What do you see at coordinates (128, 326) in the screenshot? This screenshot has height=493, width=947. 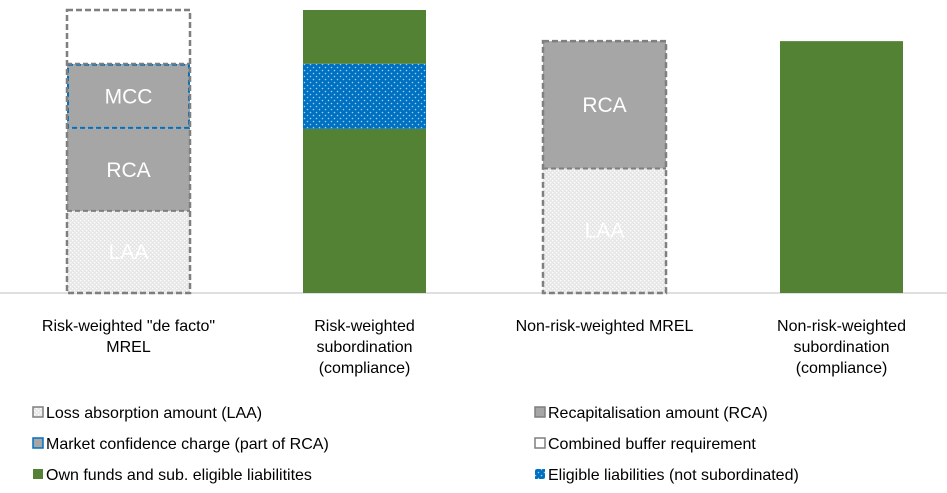 I see `x-tick-label: Risk-weighted "de facto"` at bounding box center [128, 326].